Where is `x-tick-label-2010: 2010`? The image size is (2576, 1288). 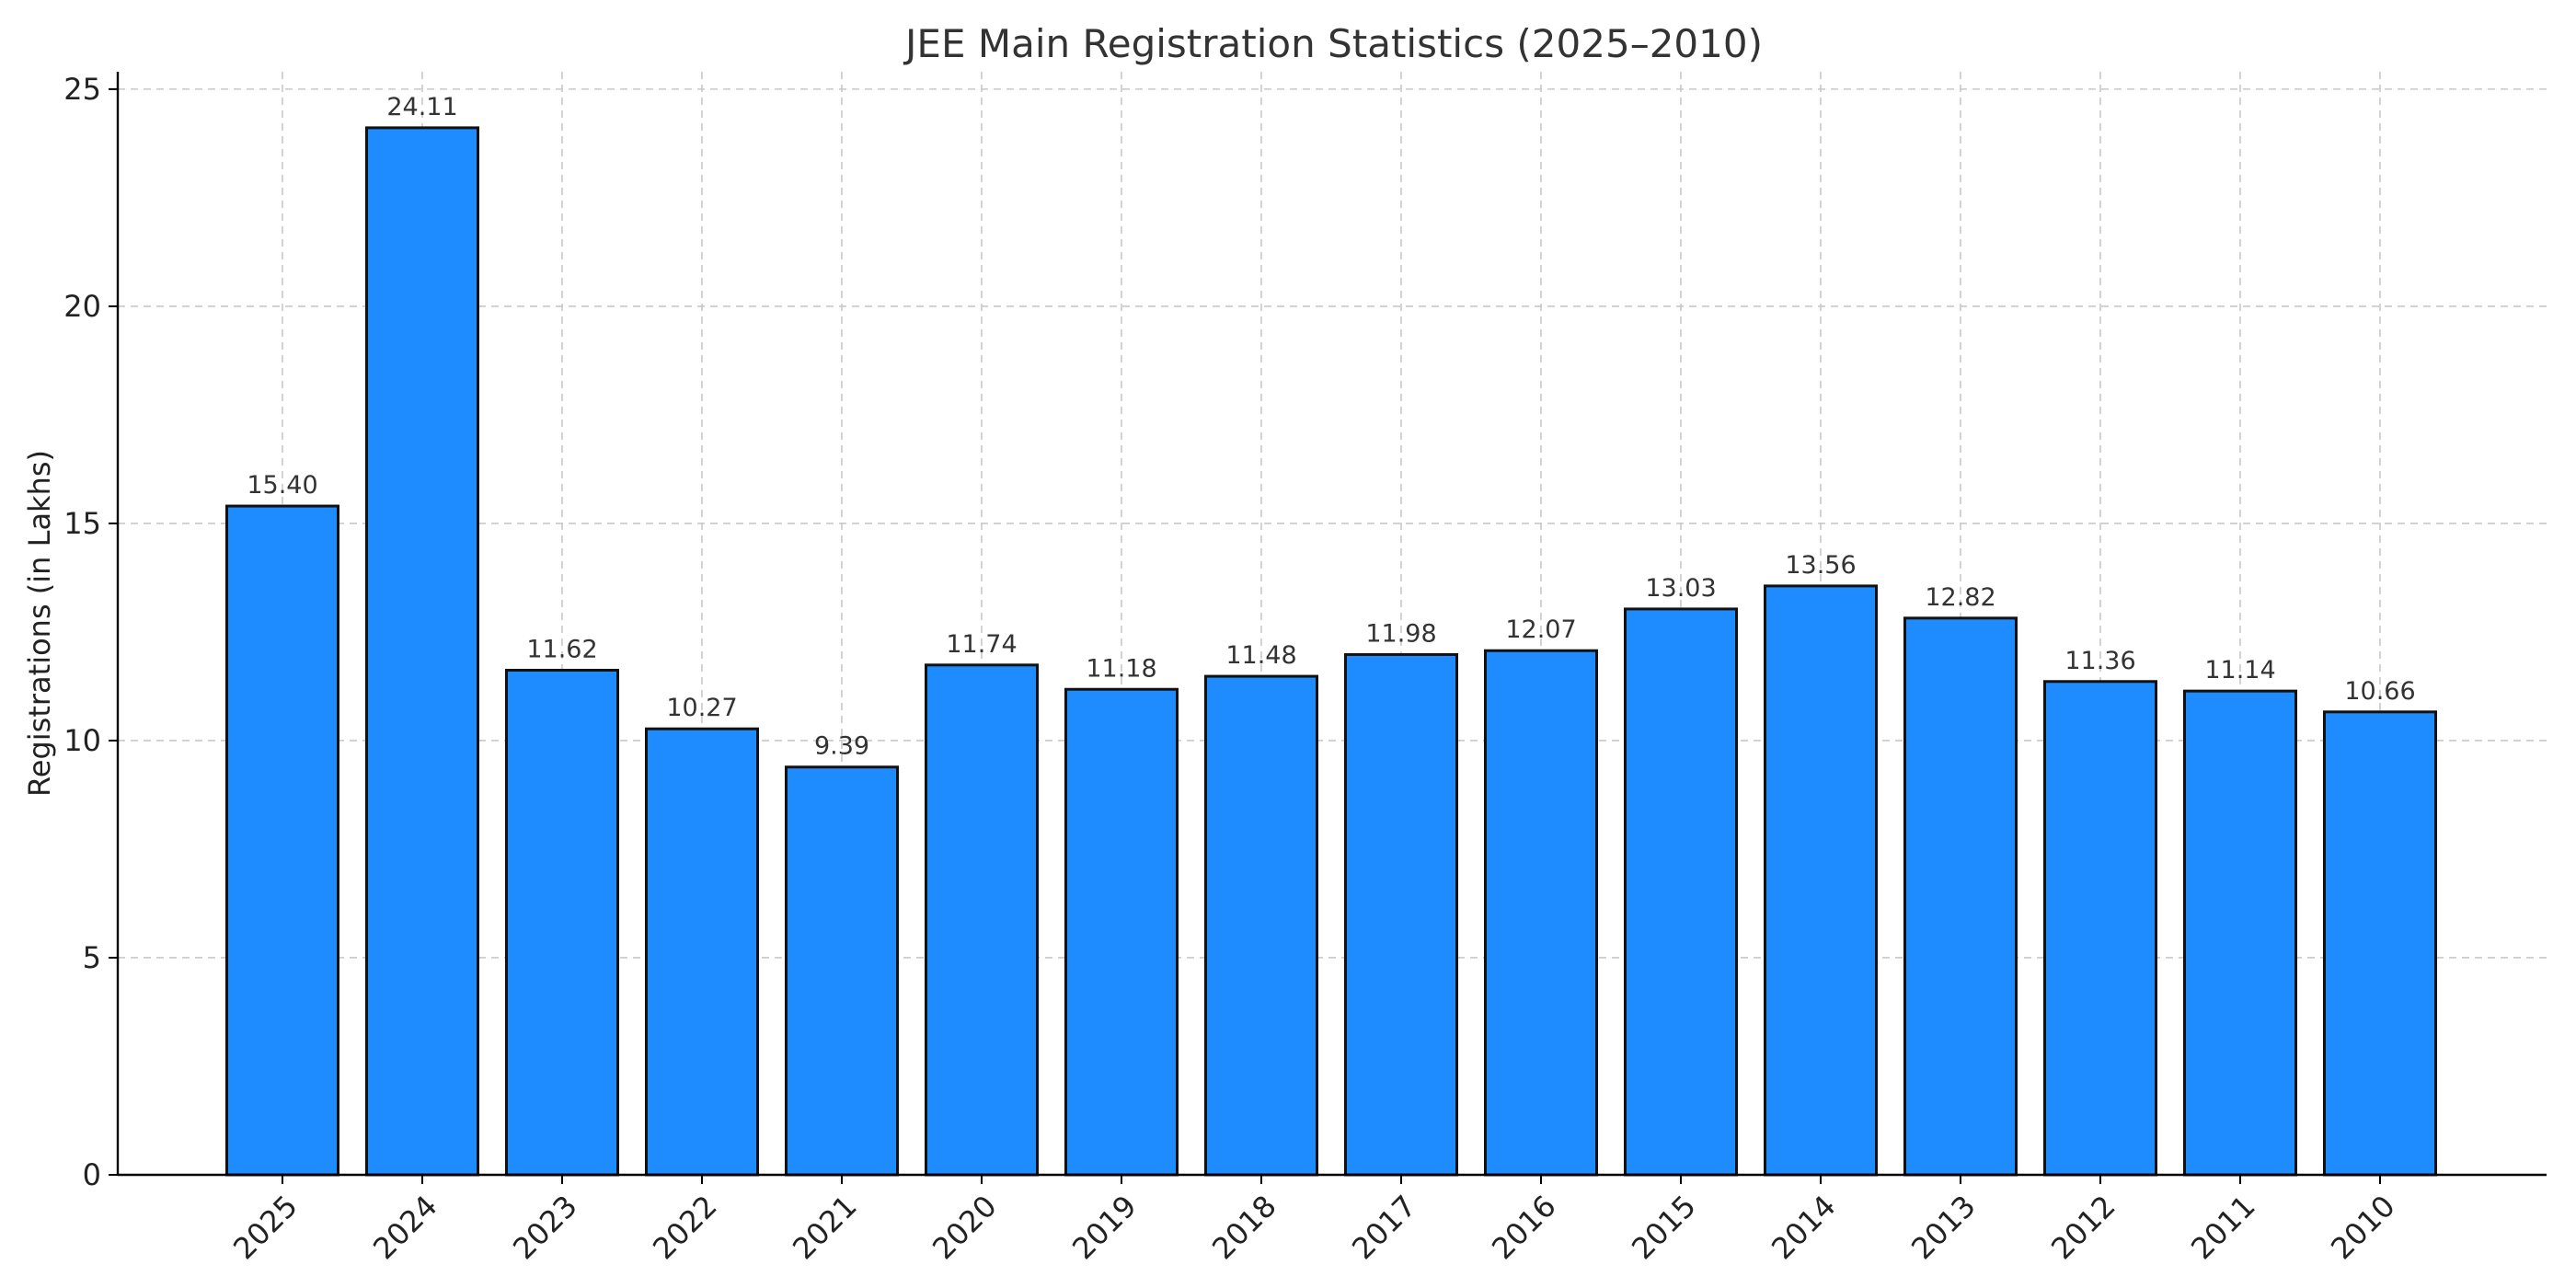
x-tick-label-2010: 2010 is located at coordinates (2362, 1227).